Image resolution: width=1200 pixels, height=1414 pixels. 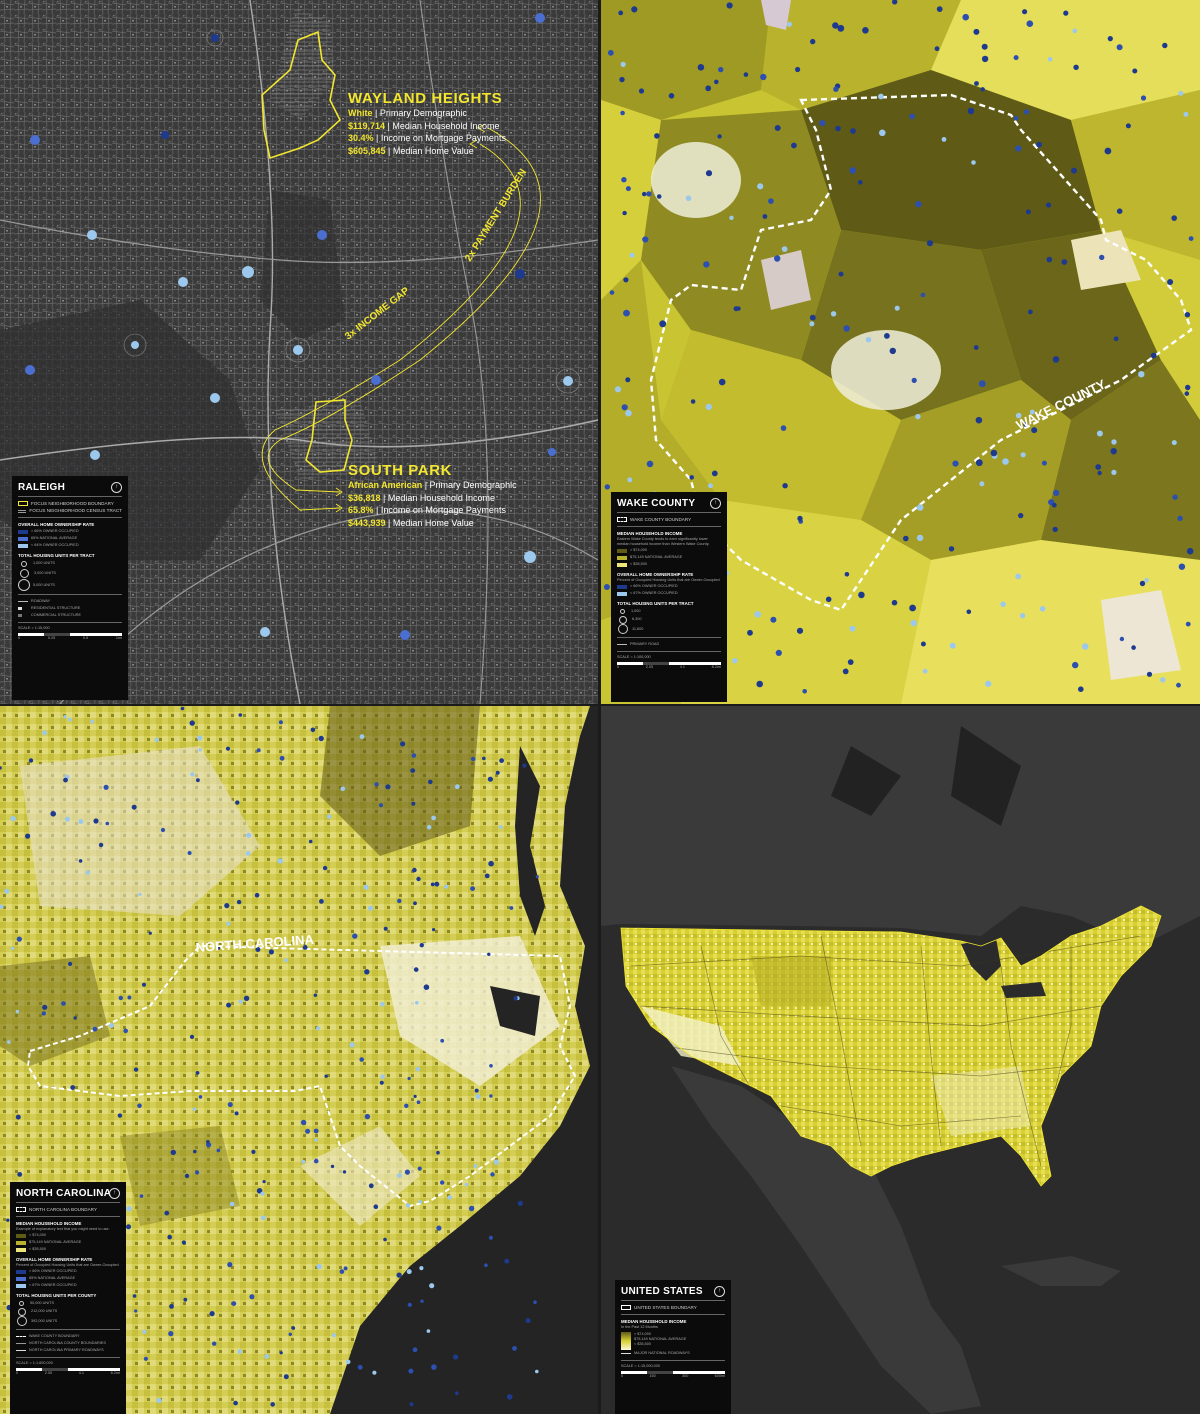 I want to click on legend-title: WAKE COUNTY, so click(x=656, y=503).